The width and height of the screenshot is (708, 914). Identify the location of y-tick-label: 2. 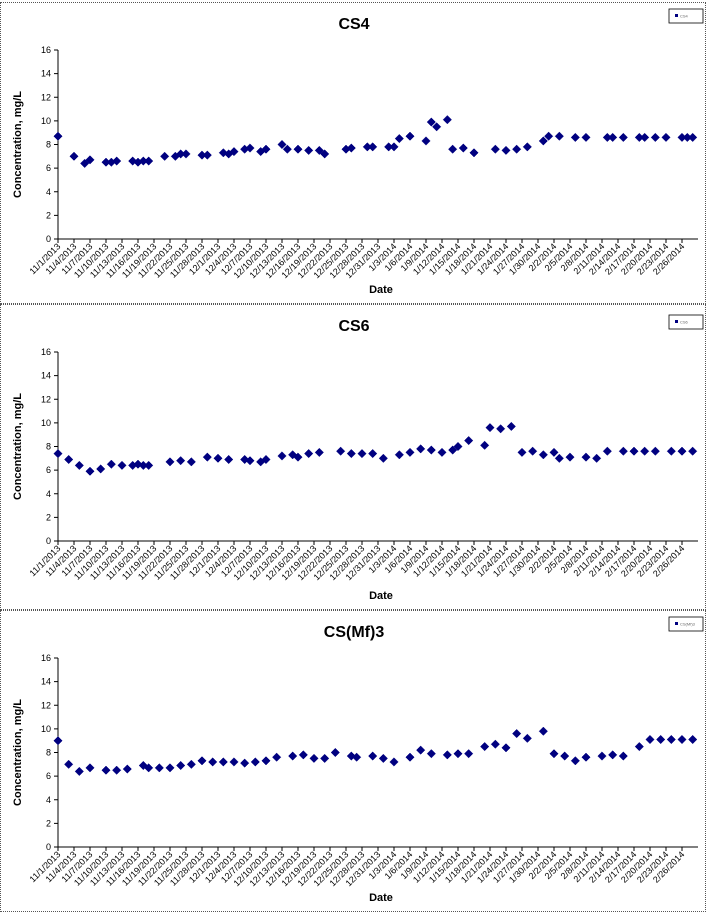
(48, 517).